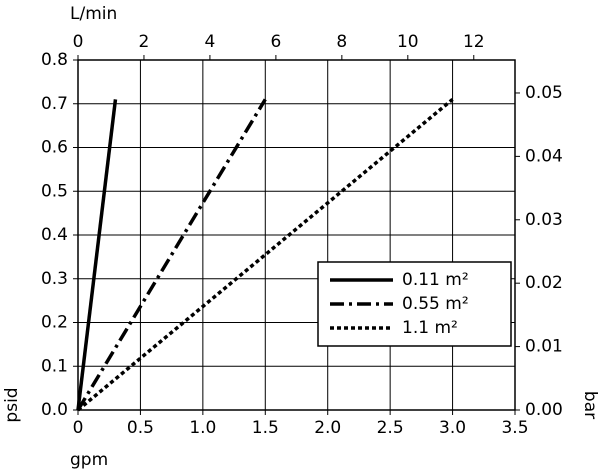  What do you see at coordinates (265, 428) in the screenshot?
I see `x-tick-label: 1.5` at bounding box center [265, 428].